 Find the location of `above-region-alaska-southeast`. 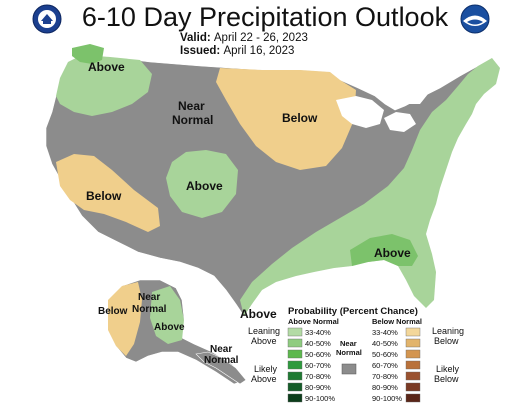

above-region-alaska-southeast is located at coordinates (167, 315).